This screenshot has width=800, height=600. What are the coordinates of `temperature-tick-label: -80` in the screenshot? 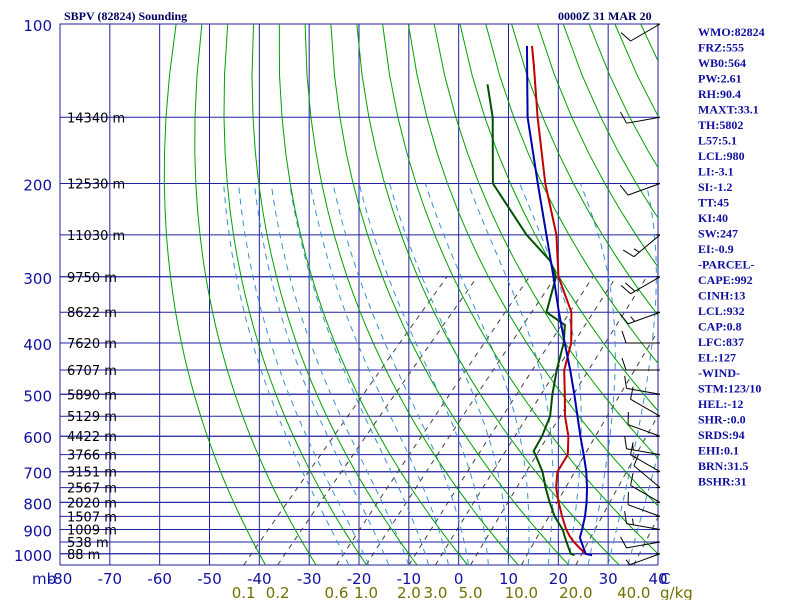 It's located at (60, 579).